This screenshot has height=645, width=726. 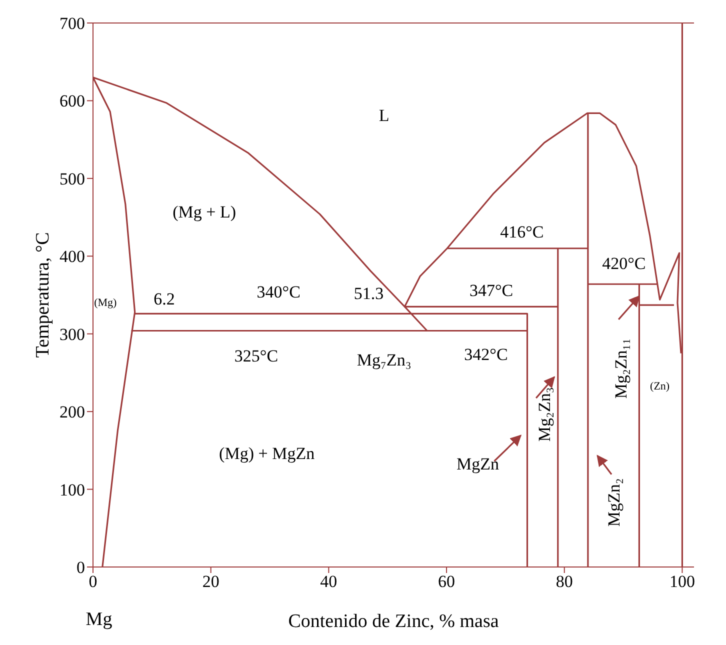 I want to click on x-tick-label: 0, so click(x=93, y=582).